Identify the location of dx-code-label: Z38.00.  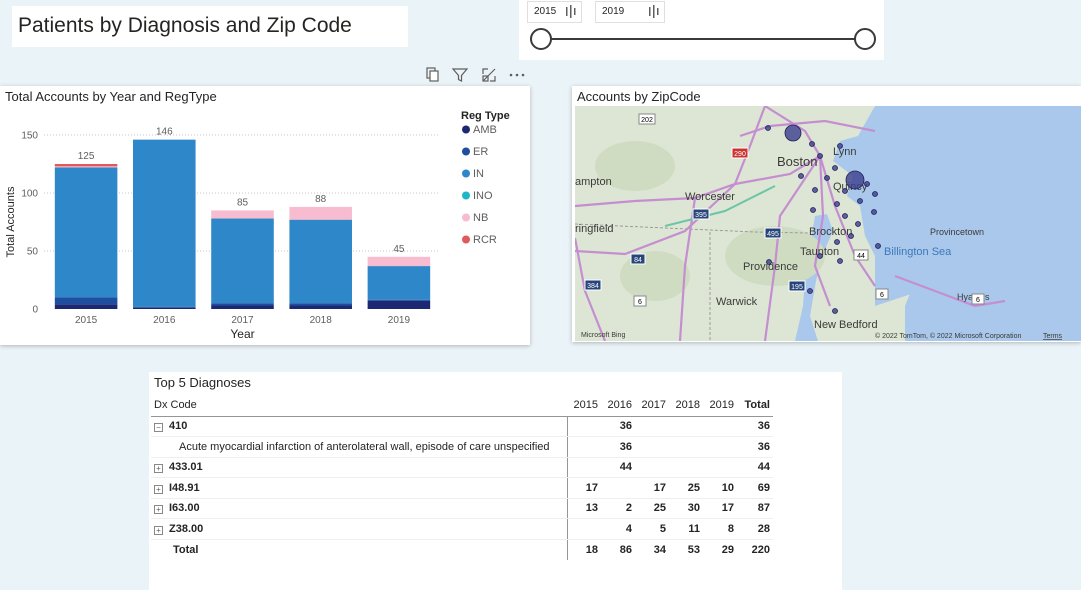
(186, 528).